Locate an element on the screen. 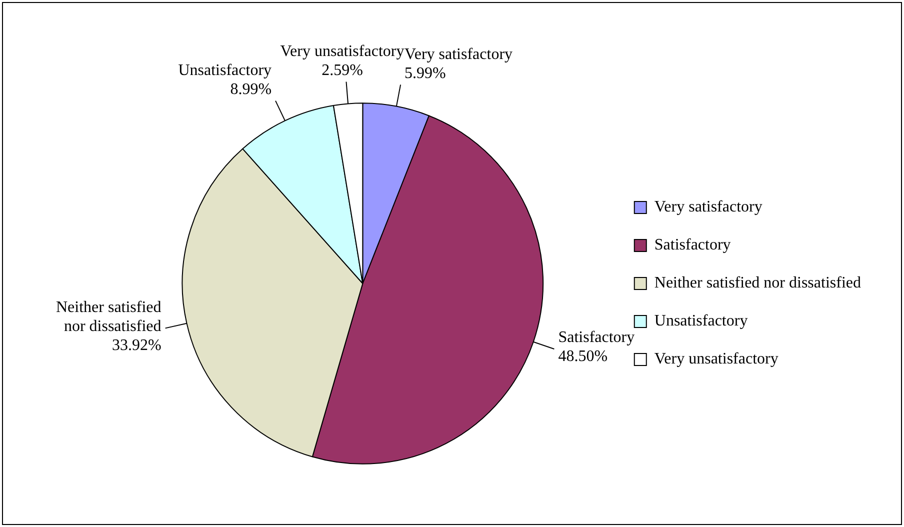 This screenshot has height=527, width=904. data-label: 8.99% is located at coordinates (251, 89).